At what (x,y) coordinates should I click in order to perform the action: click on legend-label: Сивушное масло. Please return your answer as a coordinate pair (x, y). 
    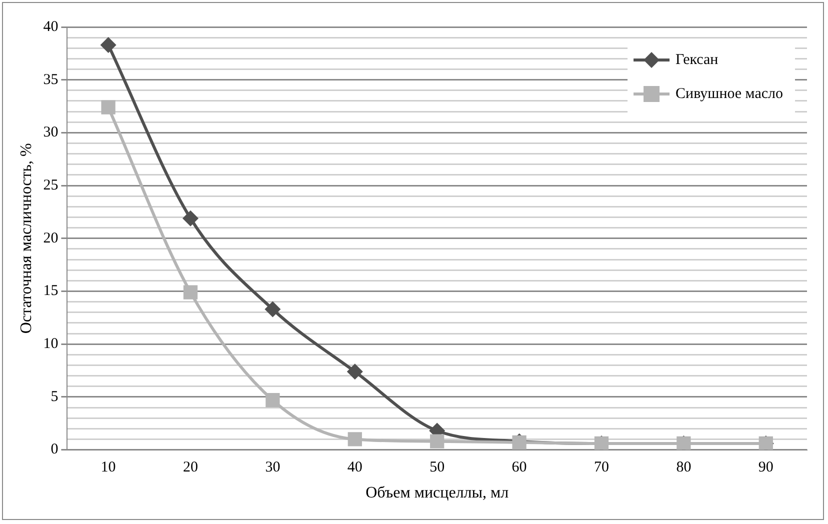
    Looking at the image, I should click on (730, 94).